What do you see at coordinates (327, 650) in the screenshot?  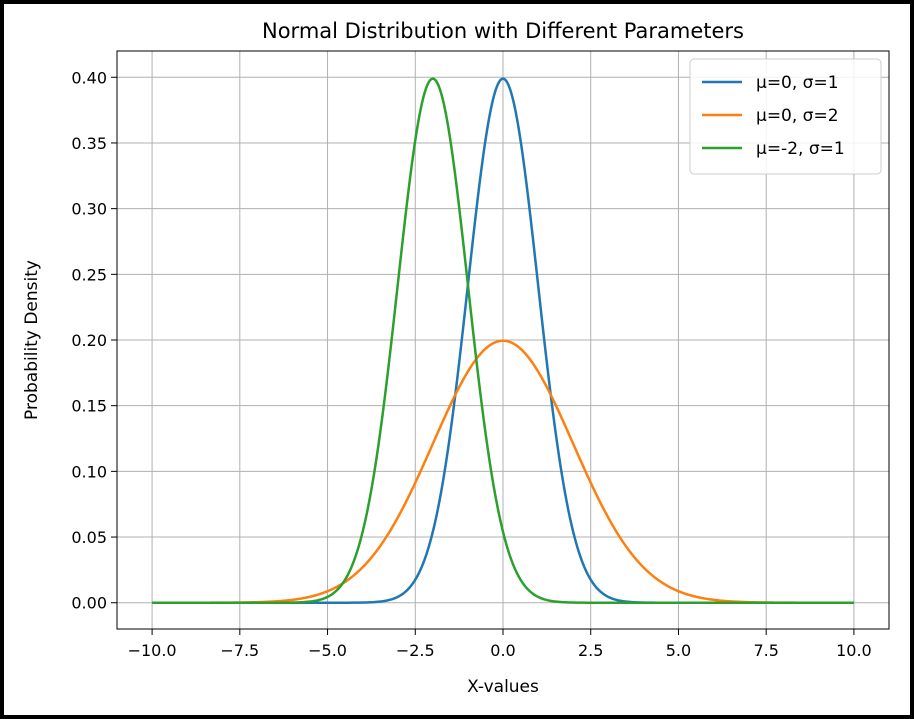 I see `x-tick-label: −5.0` at bounding box center [327, 650].